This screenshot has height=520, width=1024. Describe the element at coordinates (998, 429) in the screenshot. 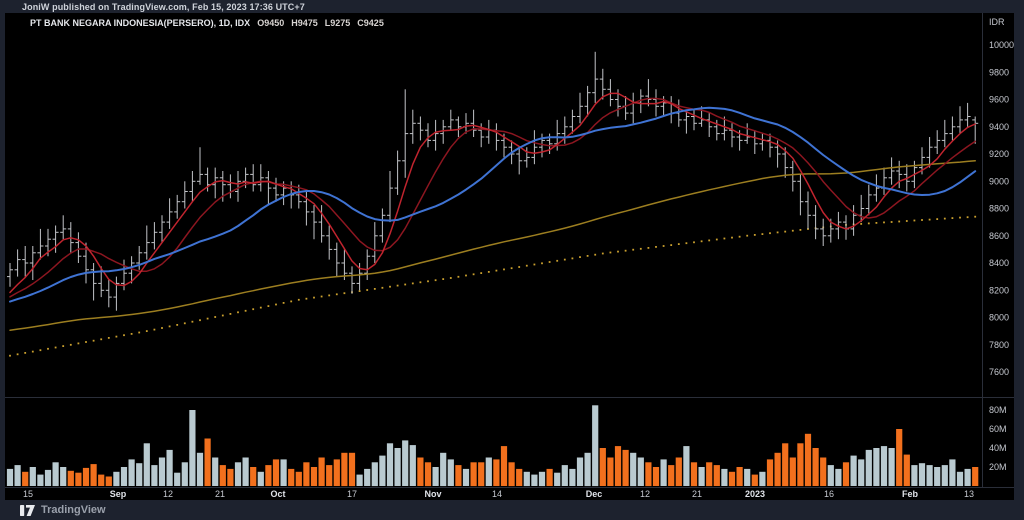

I see `volume-axis-tick: 60M` at that location.